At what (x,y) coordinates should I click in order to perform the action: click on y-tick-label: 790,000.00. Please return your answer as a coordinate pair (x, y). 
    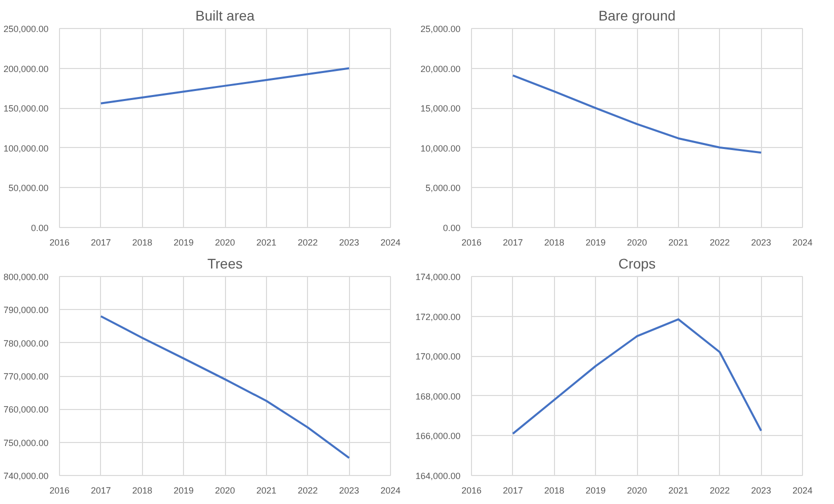
    Looking at the image, I should click on (26, 310).